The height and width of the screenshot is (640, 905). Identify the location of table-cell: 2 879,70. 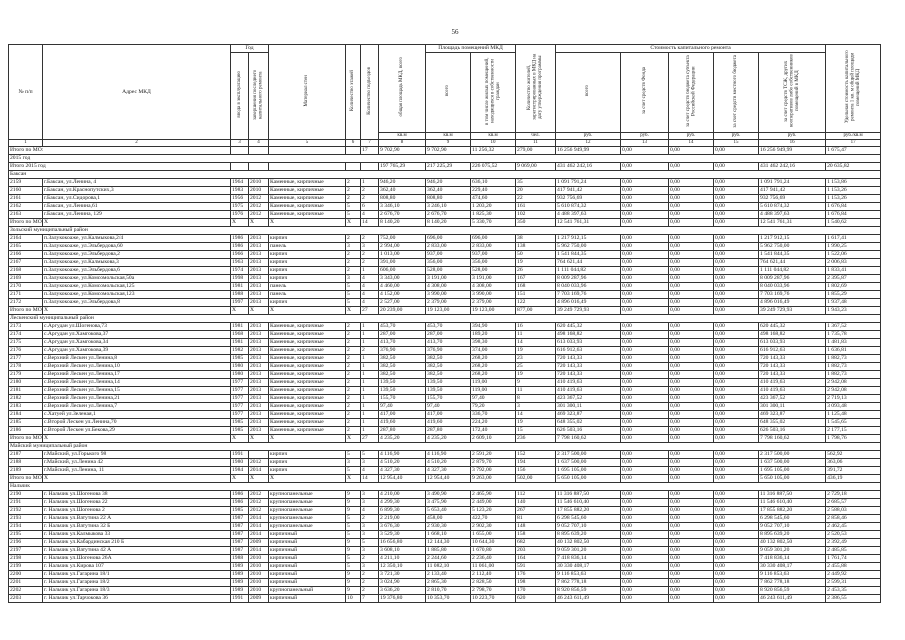
(493, 462).